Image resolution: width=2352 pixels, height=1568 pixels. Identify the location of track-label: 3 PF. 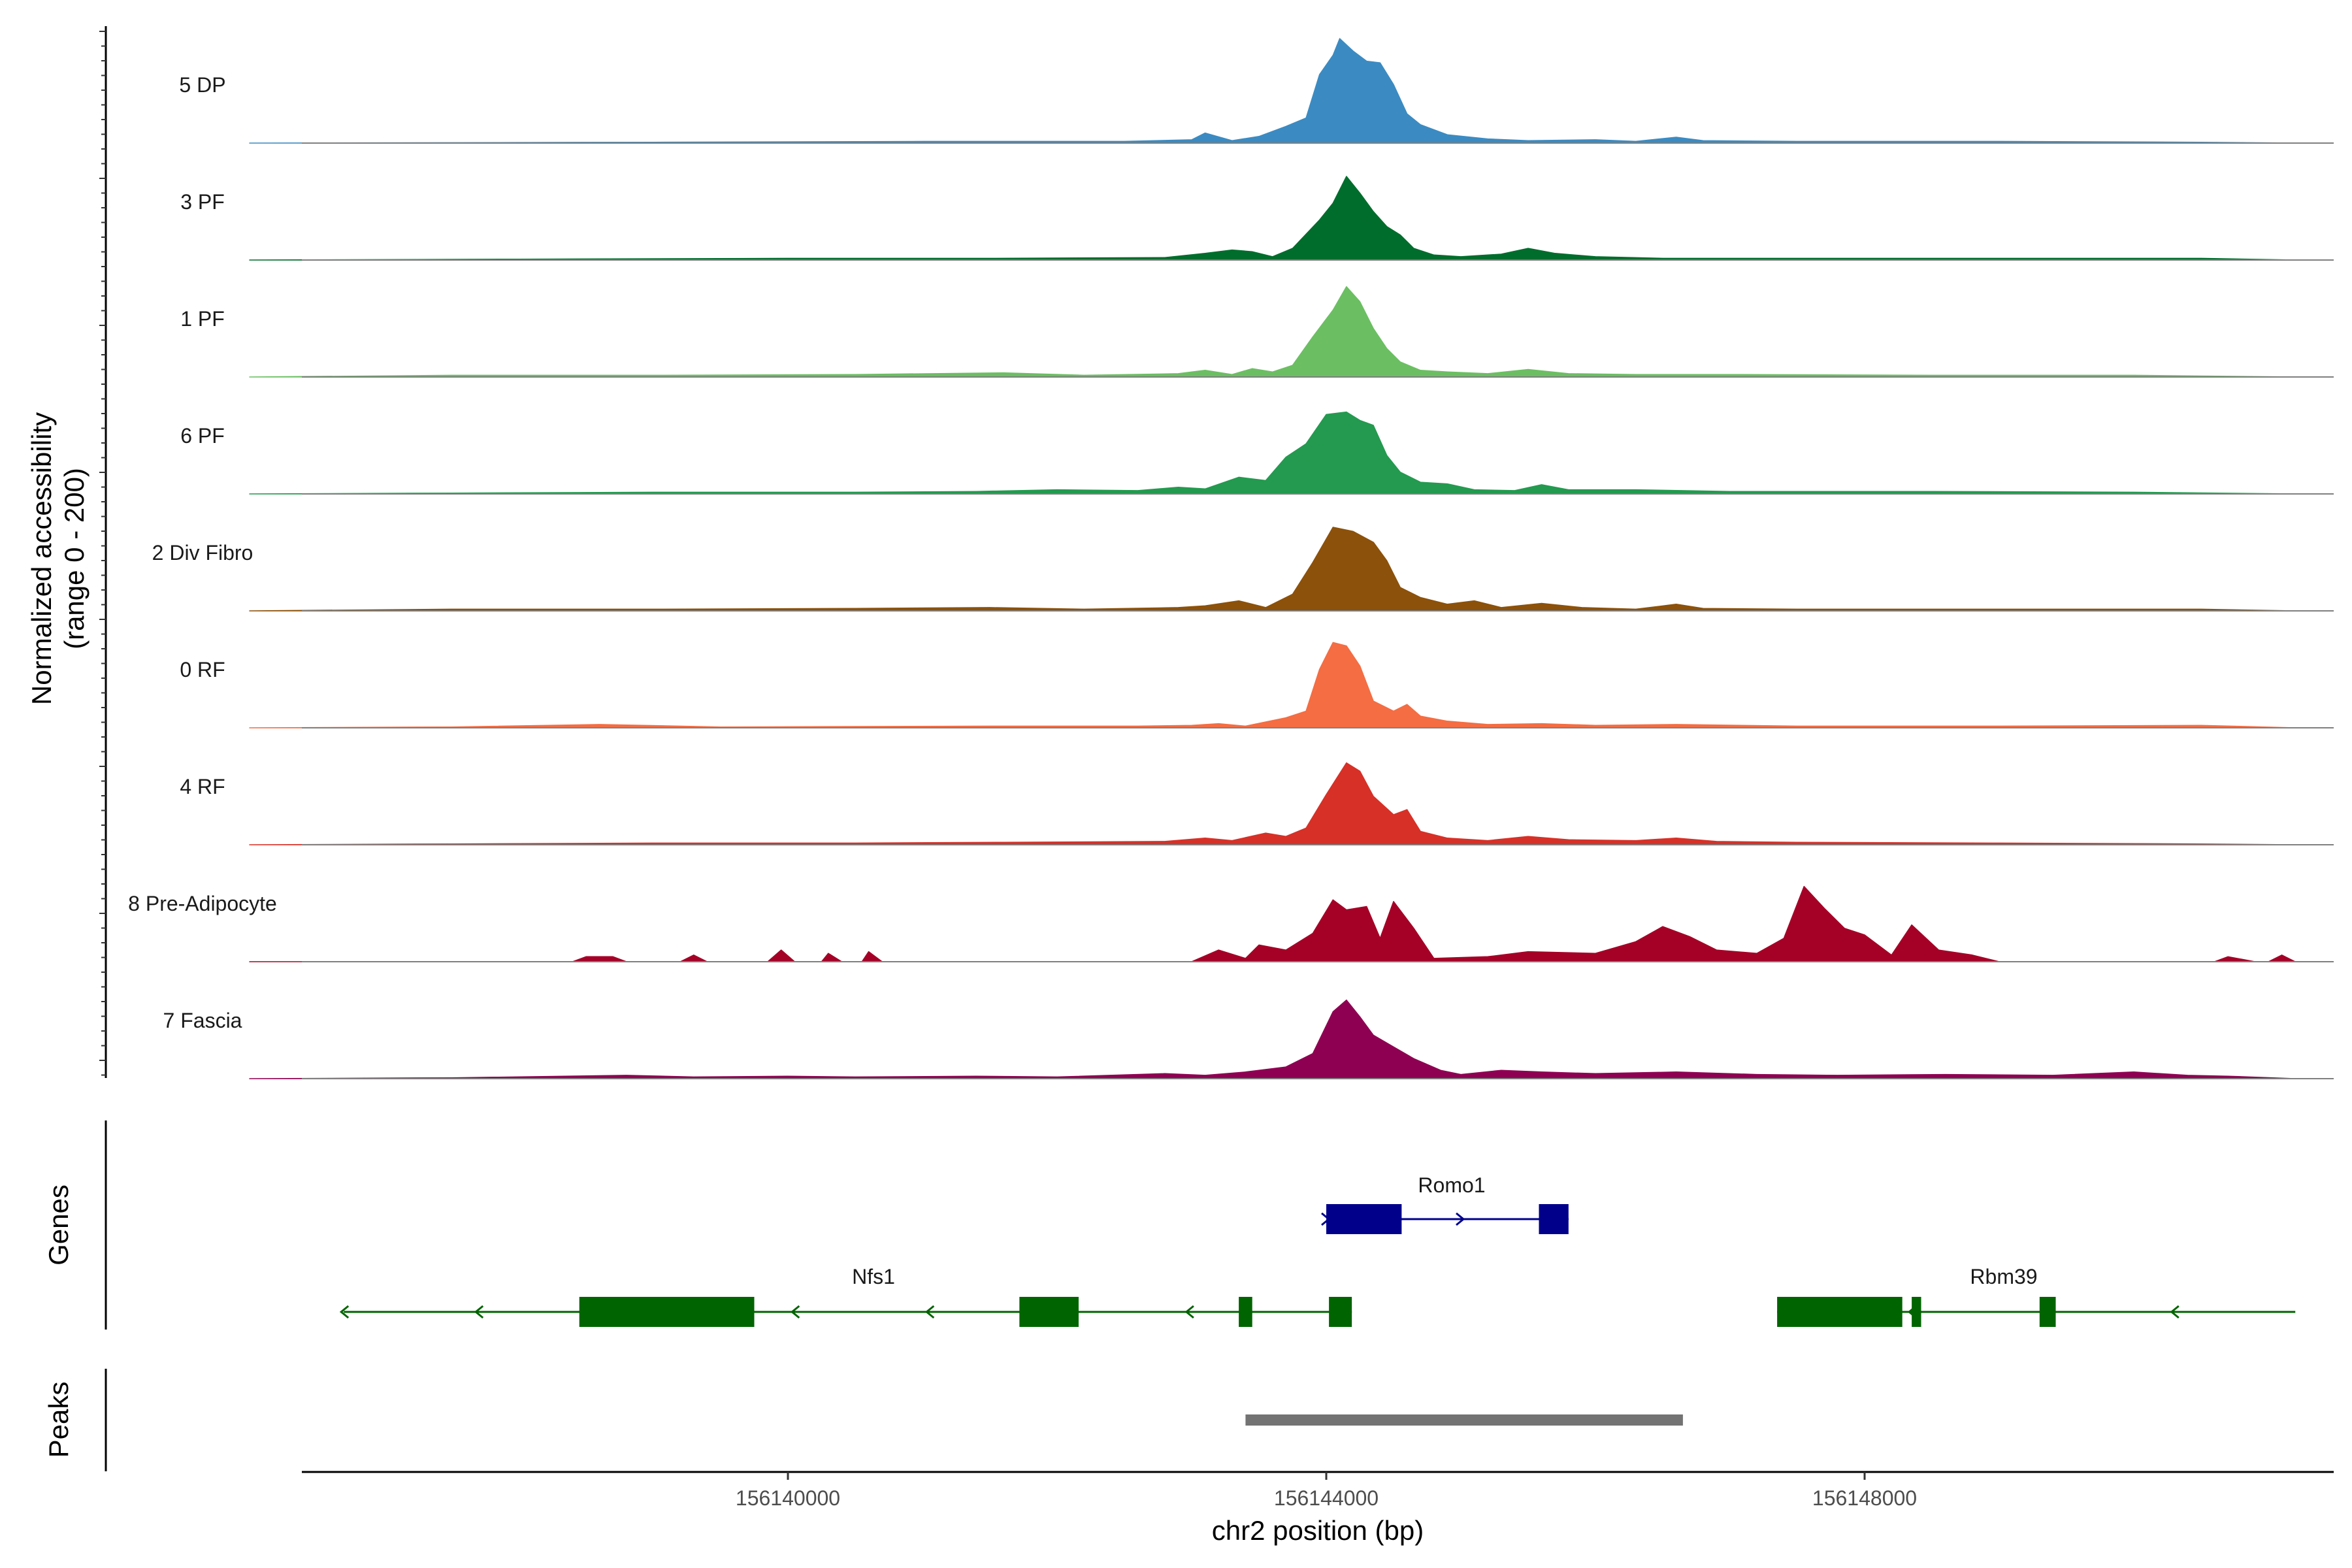
(202, 202).